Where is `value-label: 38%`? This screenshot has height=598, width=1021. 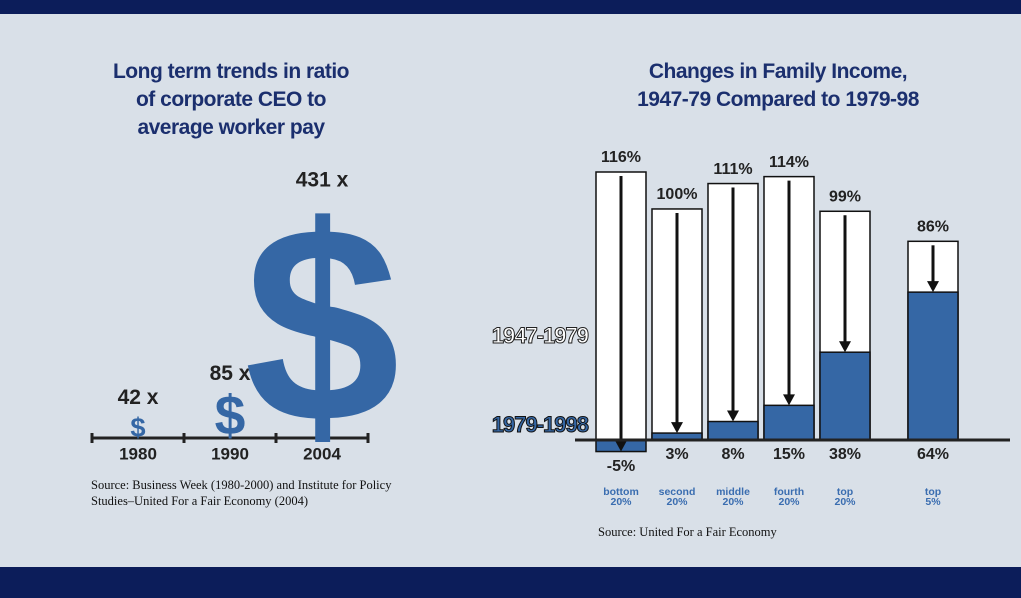
value-label: 38% is located at coordinates (845, 454).